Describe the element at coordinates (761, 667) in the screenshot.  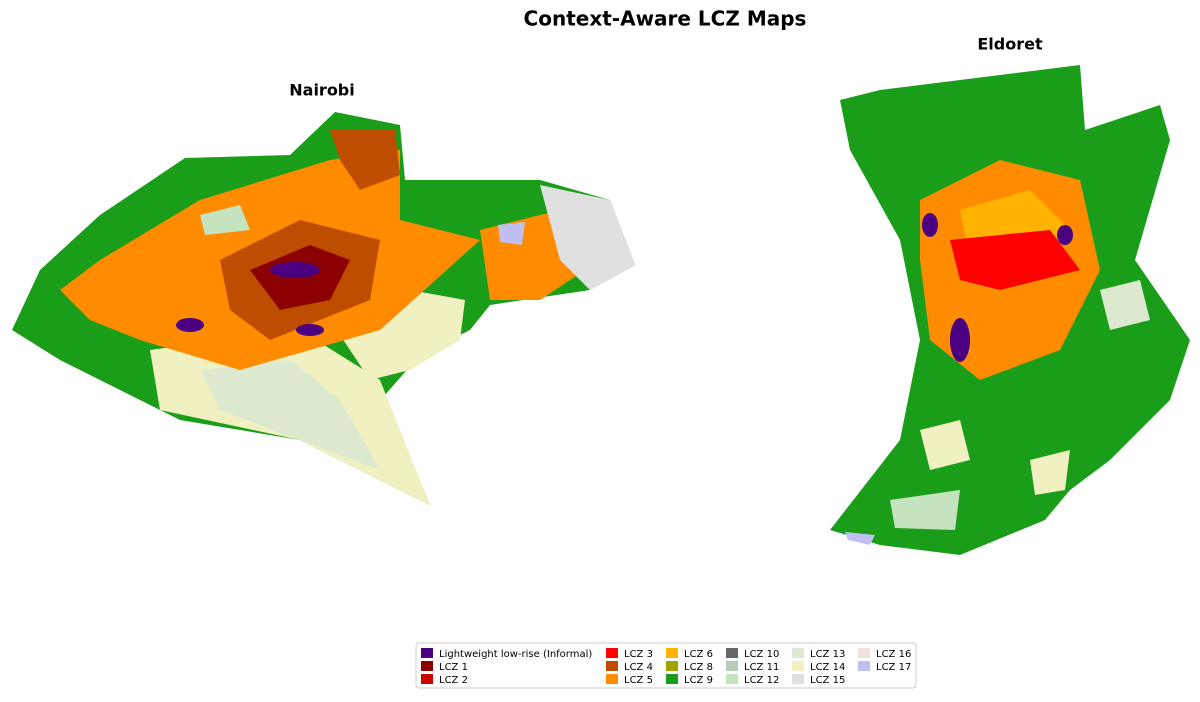
I see `legend-label: LCZ 11` at that location.